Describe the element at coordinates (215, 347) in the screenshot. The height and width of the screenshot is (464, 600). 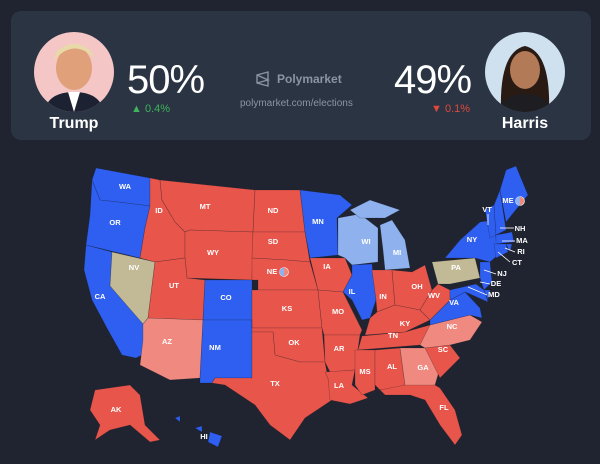
I see `state-label-nm: NM` at that location.